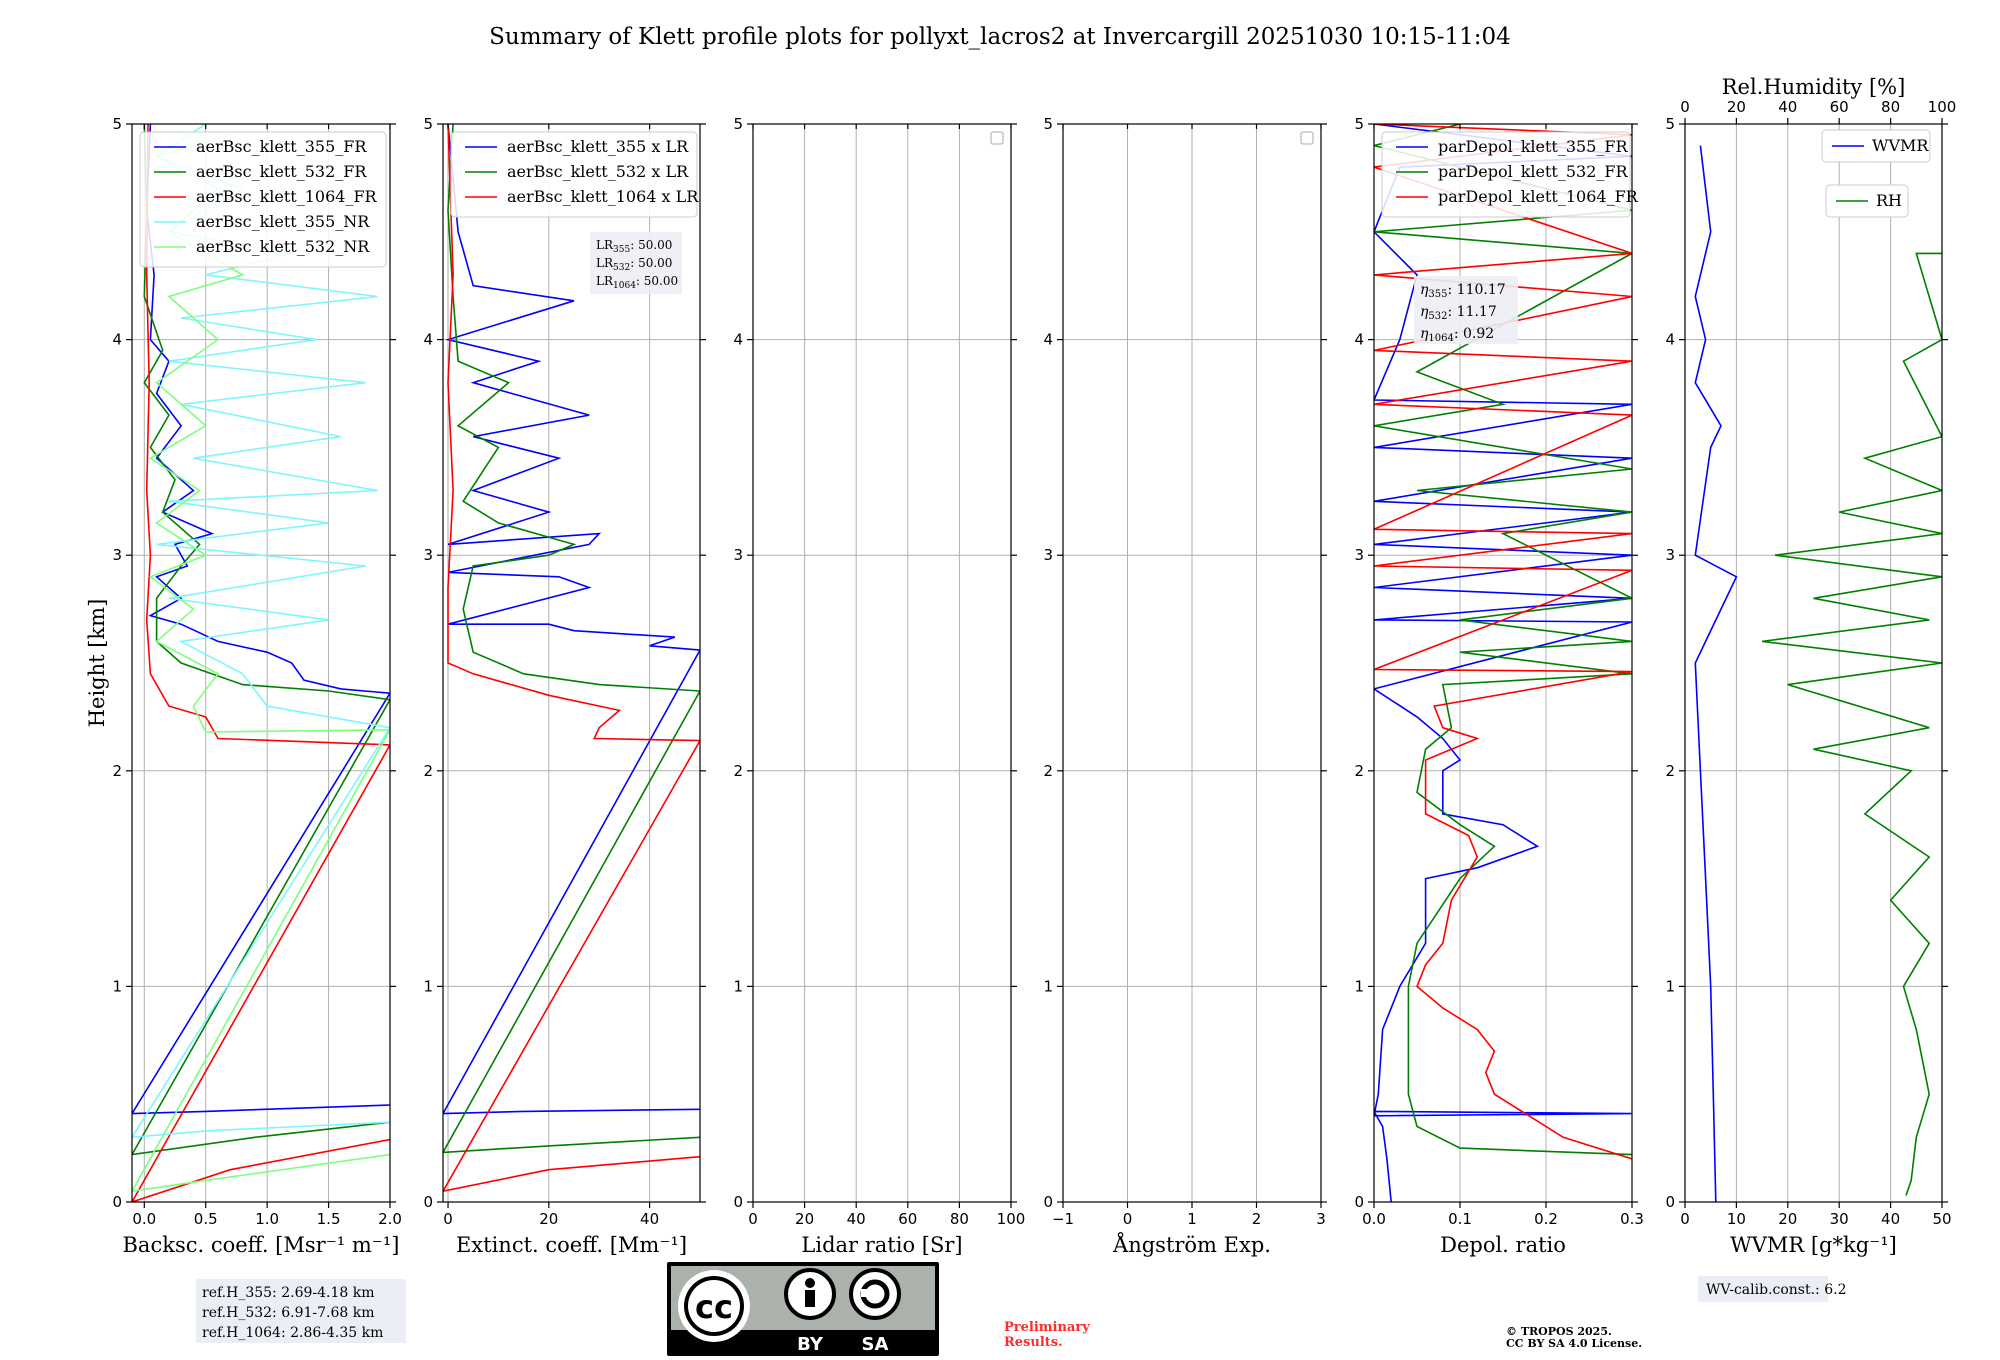  Describe the element at coordinates (571, 1245) in the screenshot. I see `xlabel-extinction: Extinct. coeff. [Mm⁻¹]` at that location.